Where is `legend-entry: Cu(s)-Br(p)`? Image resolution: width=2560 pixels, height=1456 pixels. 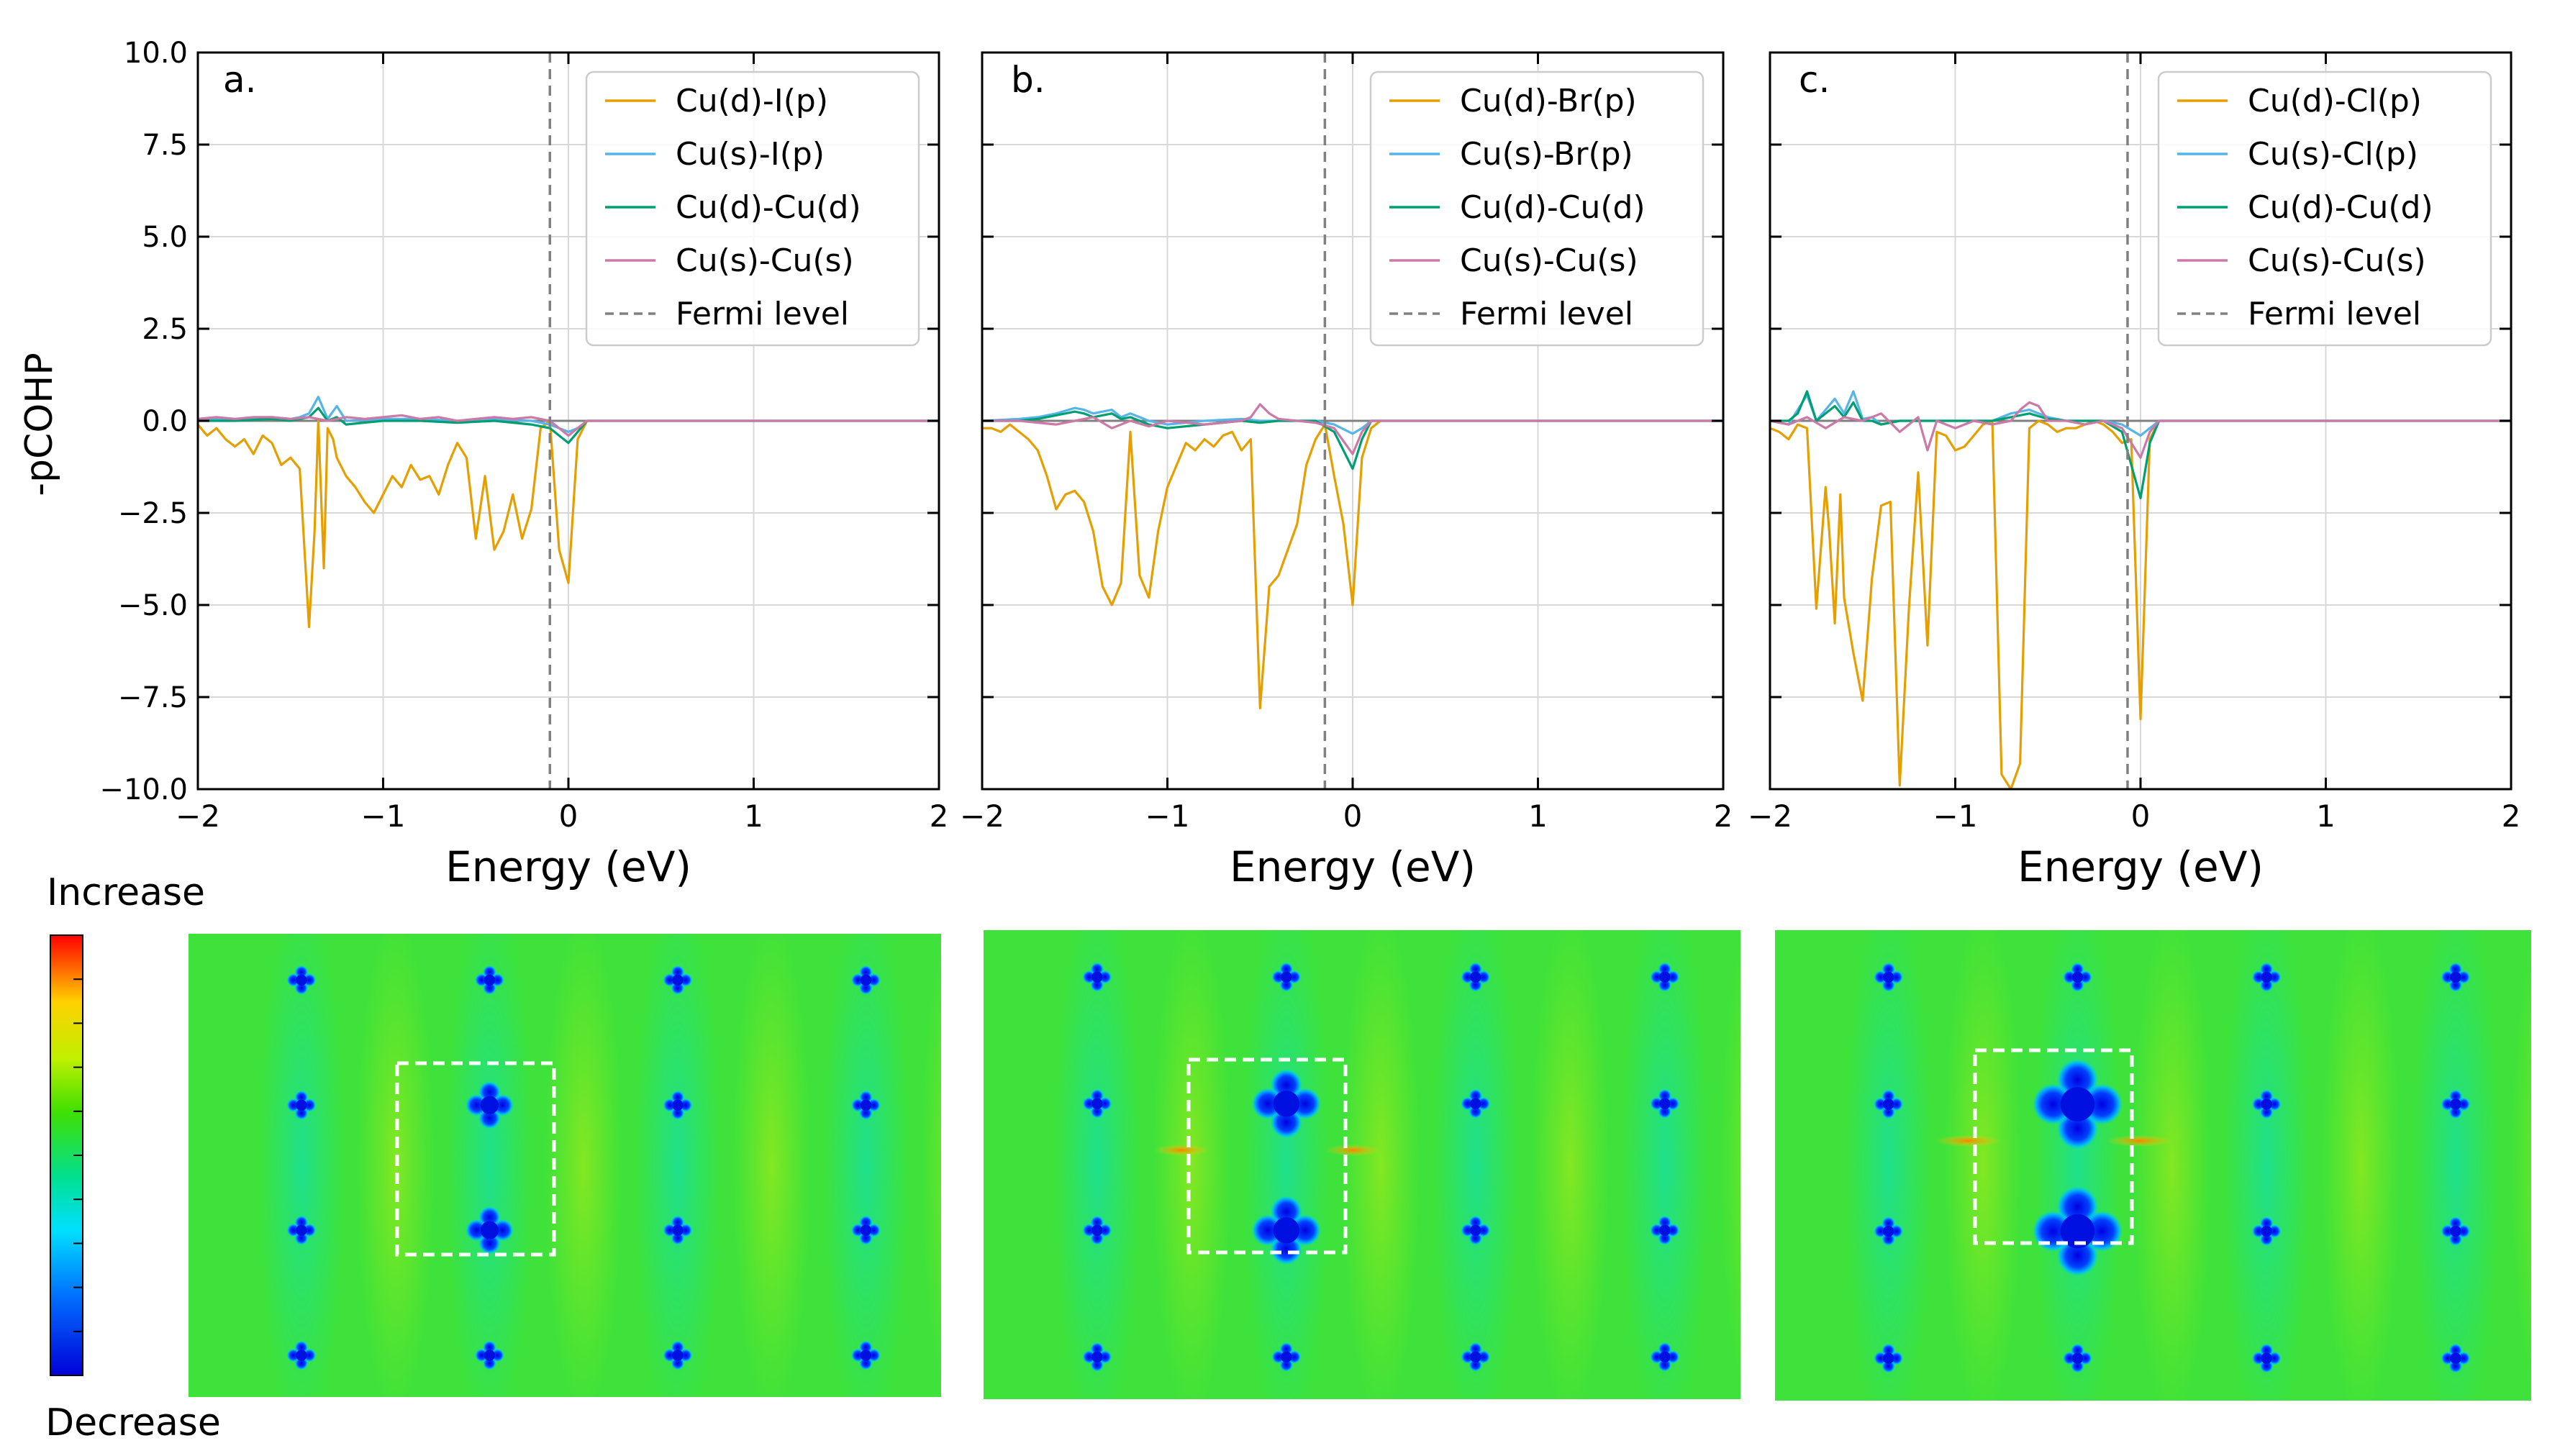 legend-entry: Cu(s)-Br(p) is located at coordinates (1547, 154).